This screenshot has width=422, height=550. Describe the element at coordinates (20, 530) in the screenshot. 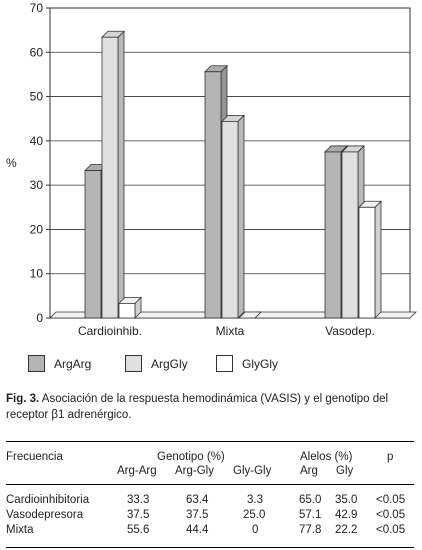

I see `table-row-name: Mixta` at that location.